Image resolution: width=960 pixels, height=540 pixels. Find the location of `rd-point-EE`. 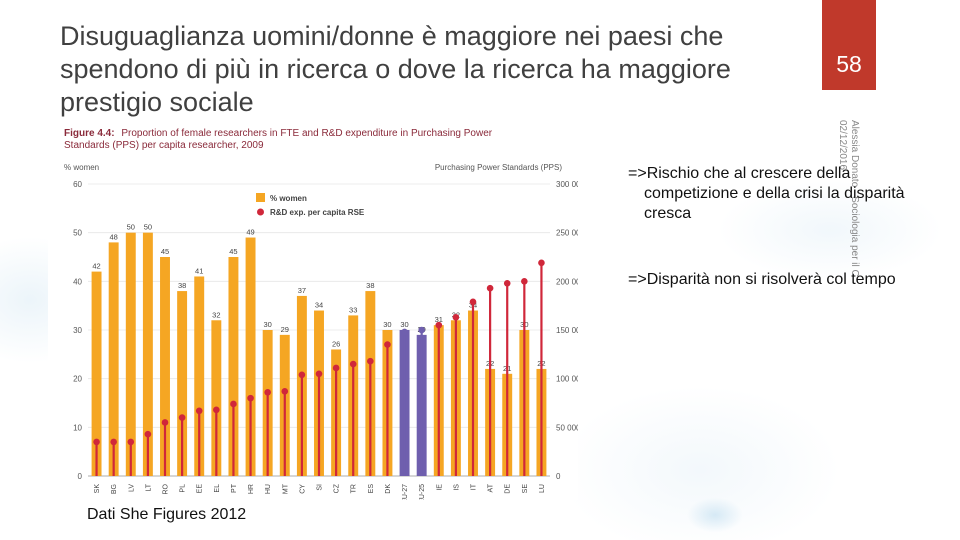

rd-point-EE is located at coordinates (199, 411).